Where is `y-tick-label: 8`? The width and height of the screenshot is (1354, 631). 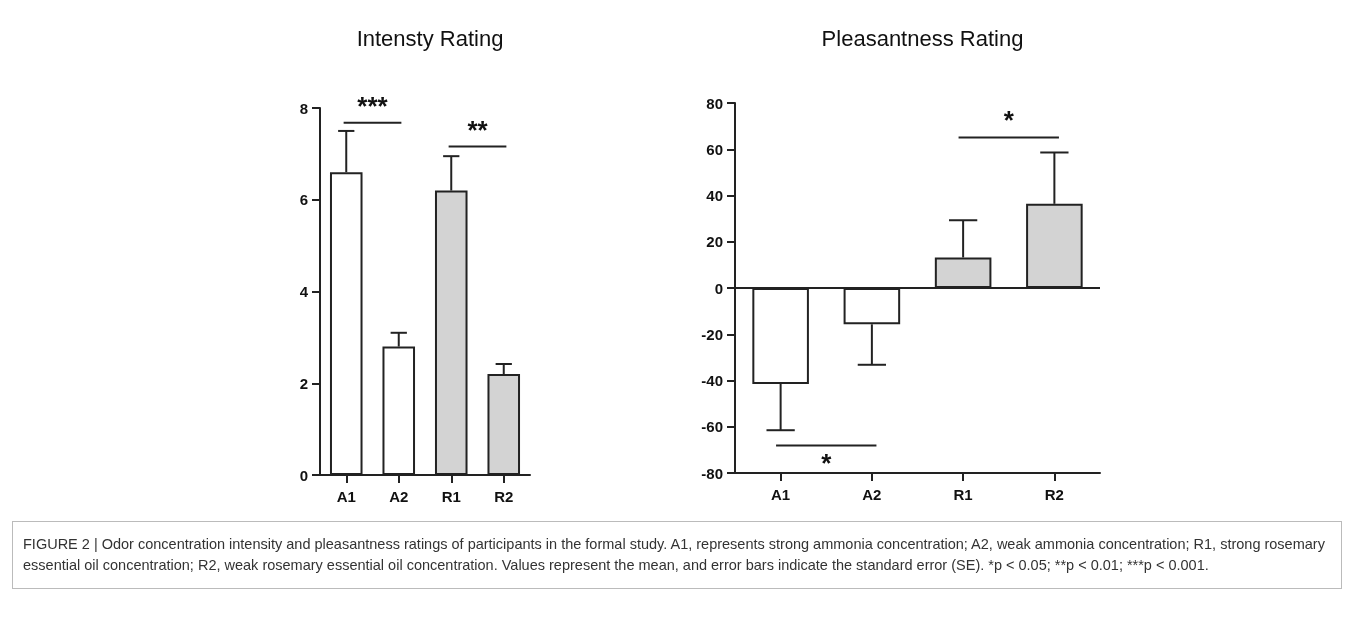 y-tick-label: 8 is located at coordinates (303, 108).